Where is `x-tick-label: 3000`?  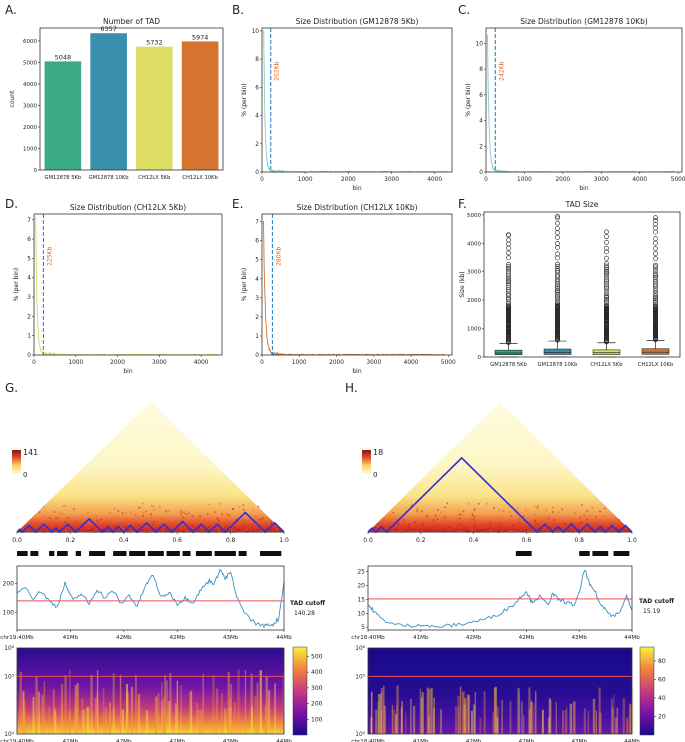 x-tick-label: 3000 is located at coordinates (601, 180).